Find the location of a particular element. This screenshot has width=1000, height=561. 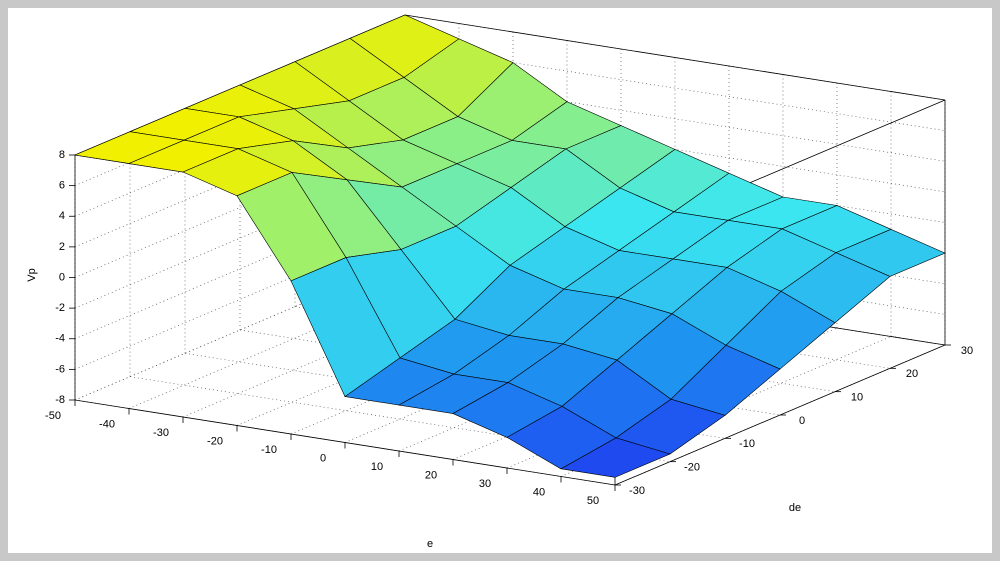

x-tick-label: -20 is located at coordinates (215, 441).